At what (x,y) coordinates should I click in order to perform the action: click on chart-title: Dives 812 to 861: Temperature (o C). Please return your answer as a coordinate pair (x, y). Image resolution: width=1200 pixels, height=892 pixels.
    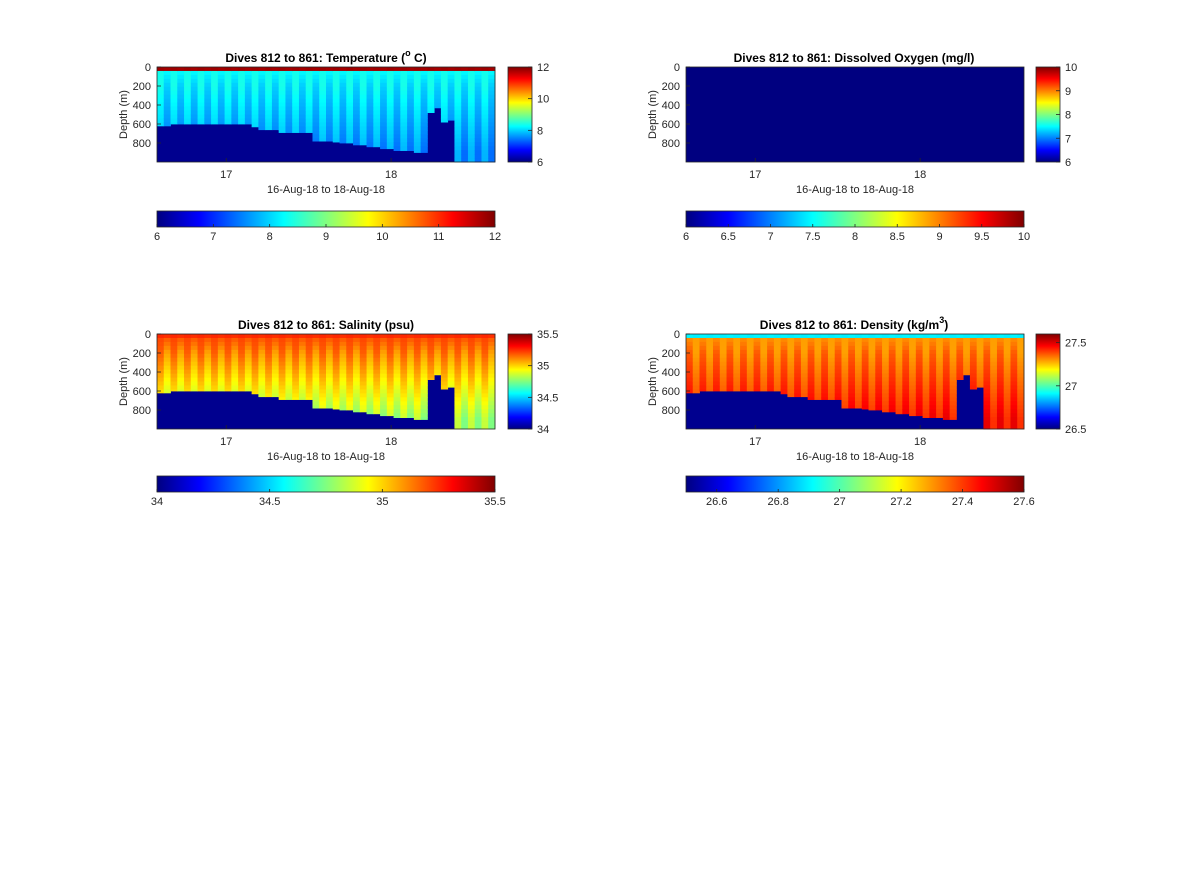
    Looking at the image, I should click on (325, 56).